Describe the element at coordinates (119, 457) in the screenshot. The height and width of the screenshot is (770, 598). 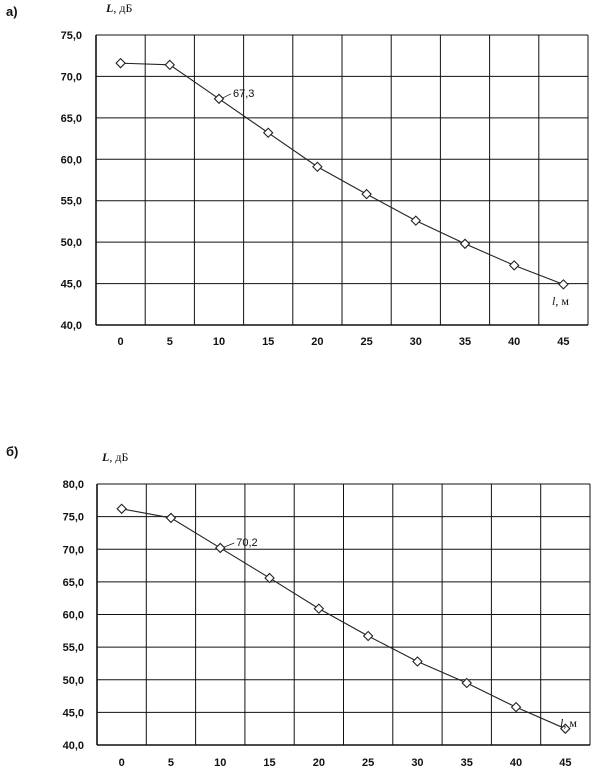
I see `y-axis-unit-b: , дБ` at that location.